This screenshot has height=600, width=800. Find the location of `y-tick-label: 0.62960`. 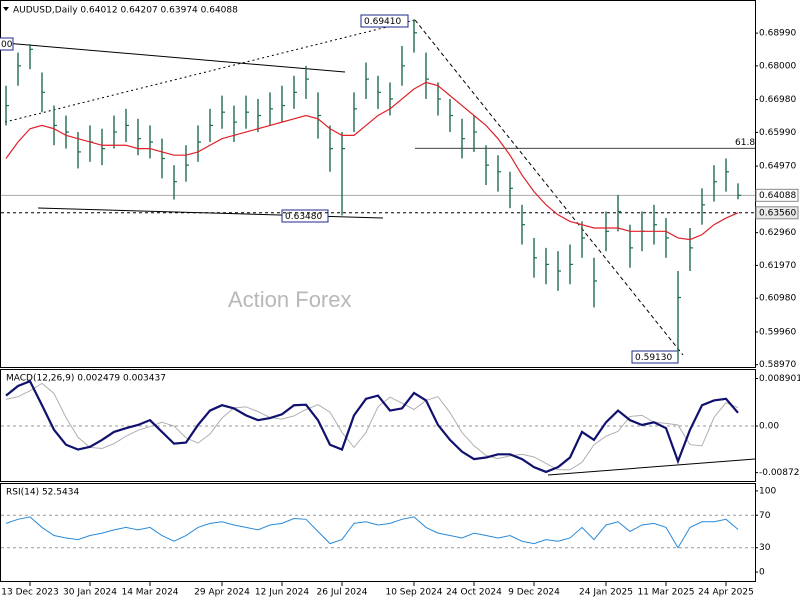

y-tick-label: 0.62960 is located at coordinates (777, 233).